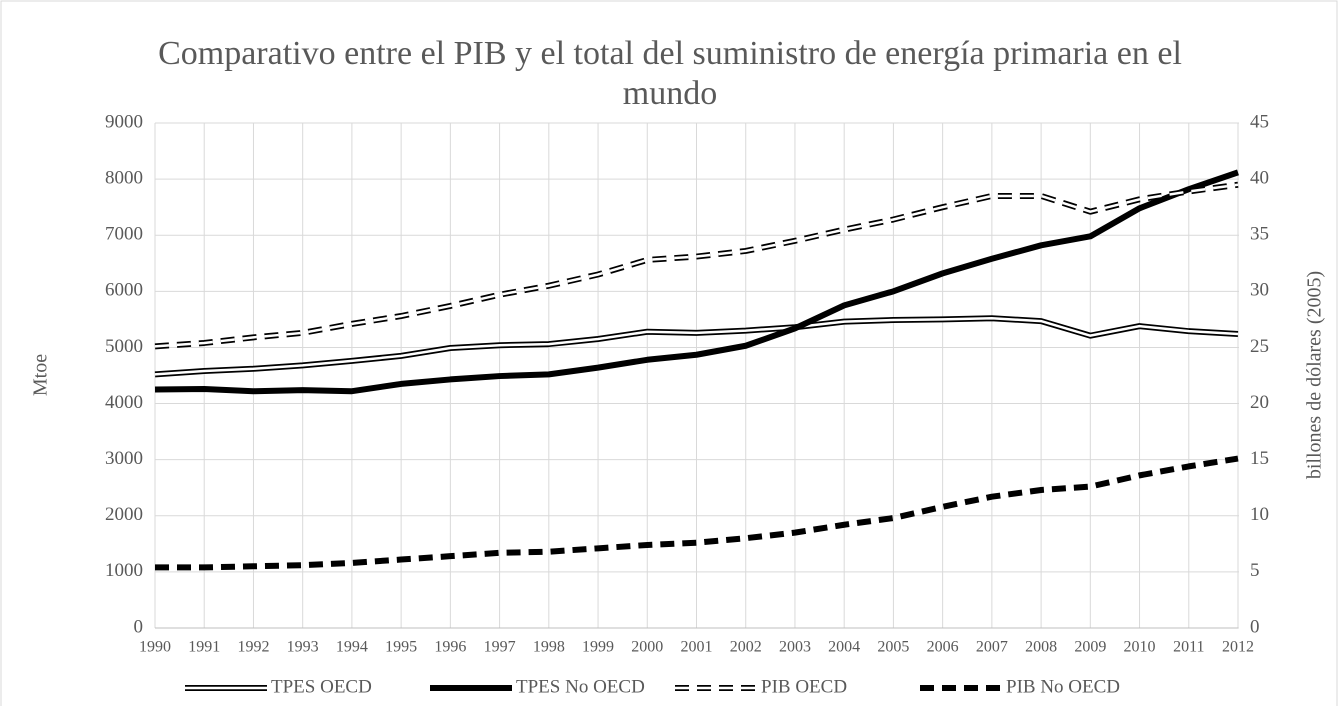 The image size is (1340, 706). I want to click on x-tick-label: 1997, so click(500, 647).